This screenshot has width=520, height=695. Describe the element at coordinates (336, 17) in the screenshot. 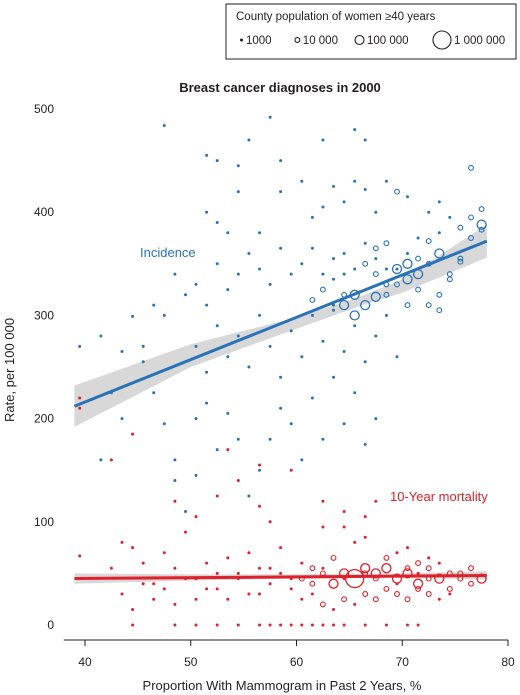

I see `legend-title: County population of women ≥40 years` at that location.